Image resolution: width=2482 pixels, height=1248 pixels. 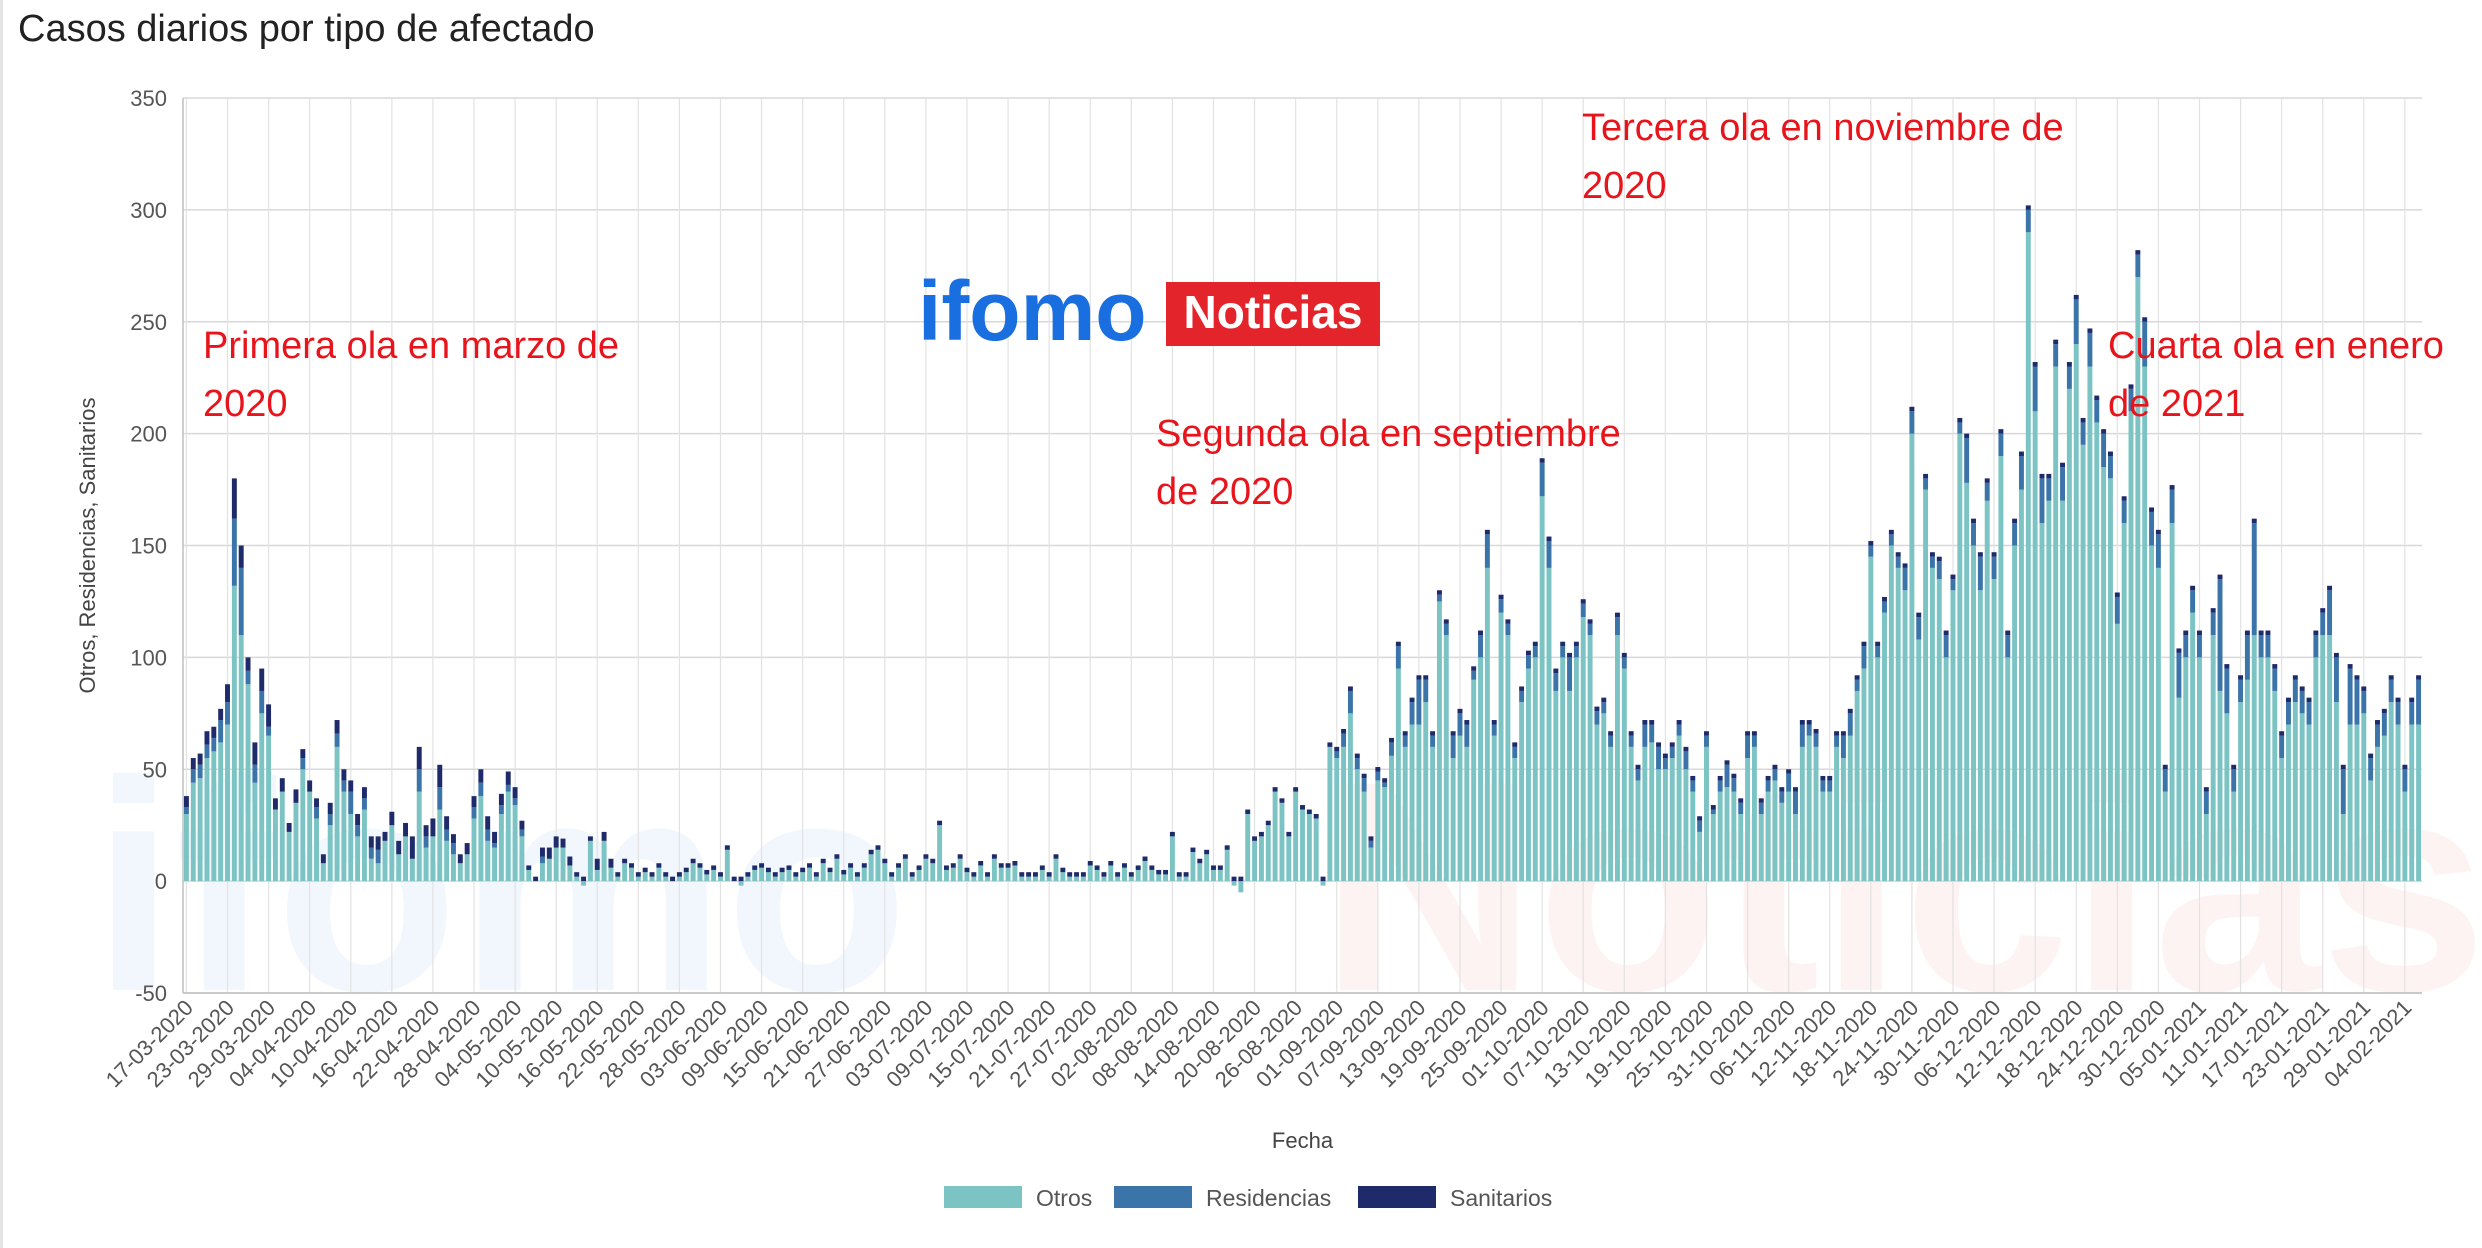 I want to click on x-axis-title: Fecha, so click(x=1303, y=1140).